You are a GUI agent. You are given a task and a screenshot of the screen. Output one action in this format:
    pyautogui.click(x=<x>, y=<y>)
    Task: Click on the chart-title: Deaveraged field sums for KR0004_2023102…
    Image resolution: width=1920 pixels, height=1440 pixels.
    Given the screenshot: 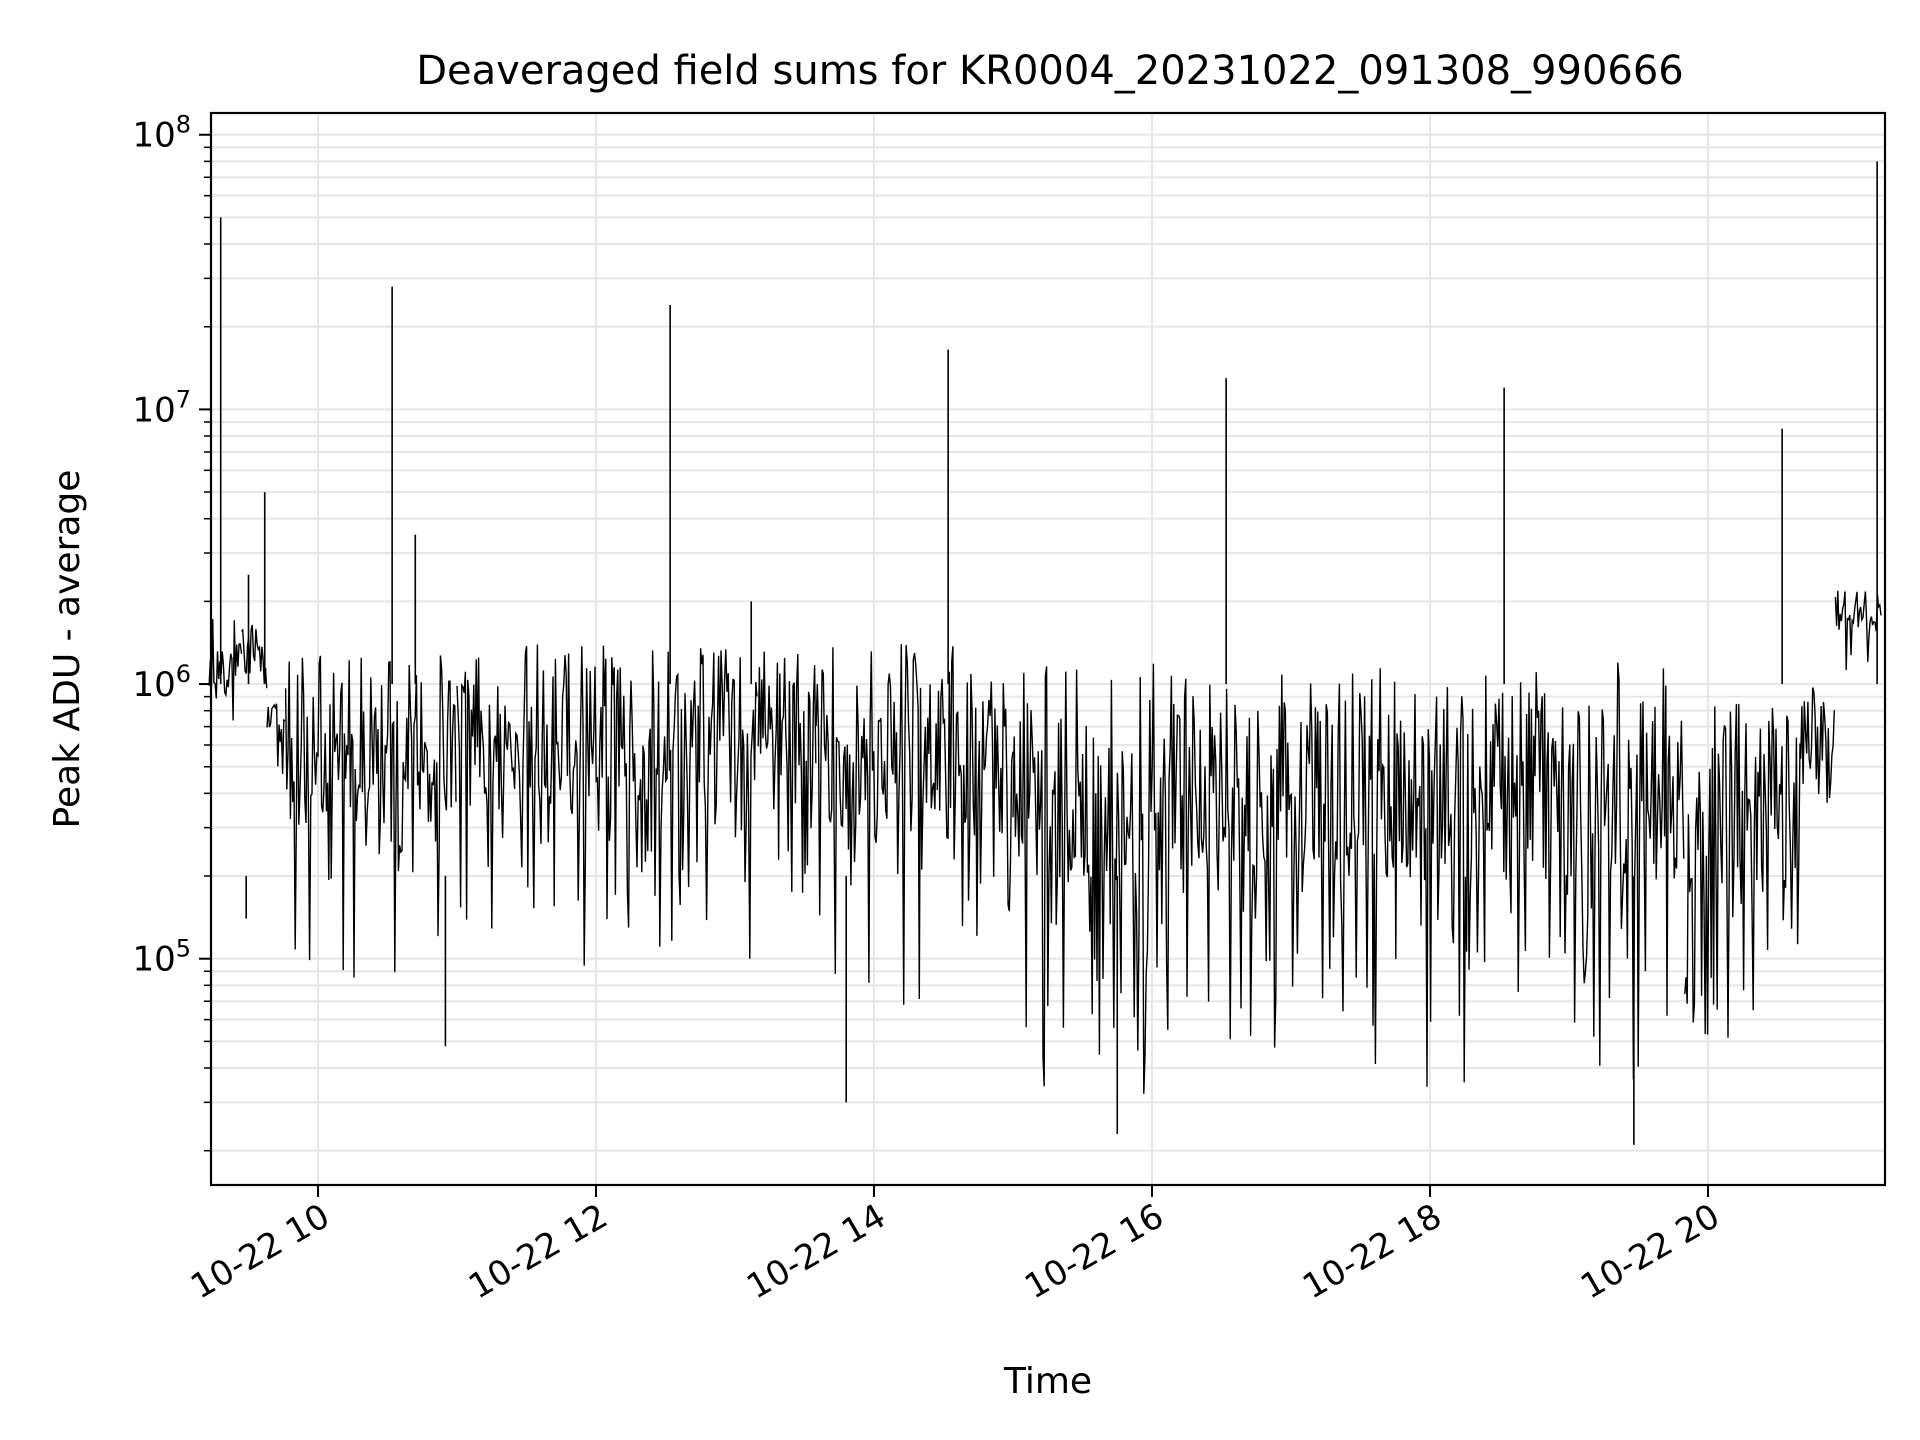 What is the action you would take?
    pyautogui.click(x=1050, y=71)
    